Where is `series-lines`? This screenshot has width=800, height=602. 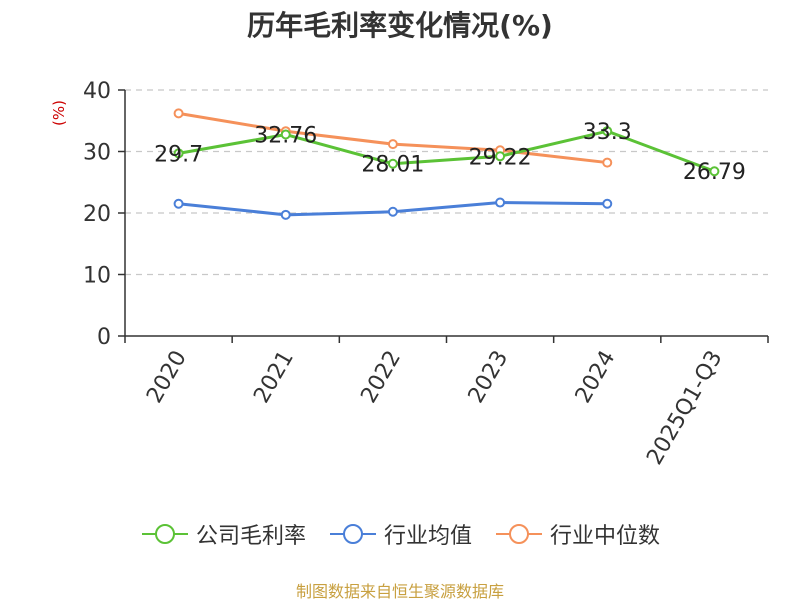
series-lines is located at coordinates (446, 164).